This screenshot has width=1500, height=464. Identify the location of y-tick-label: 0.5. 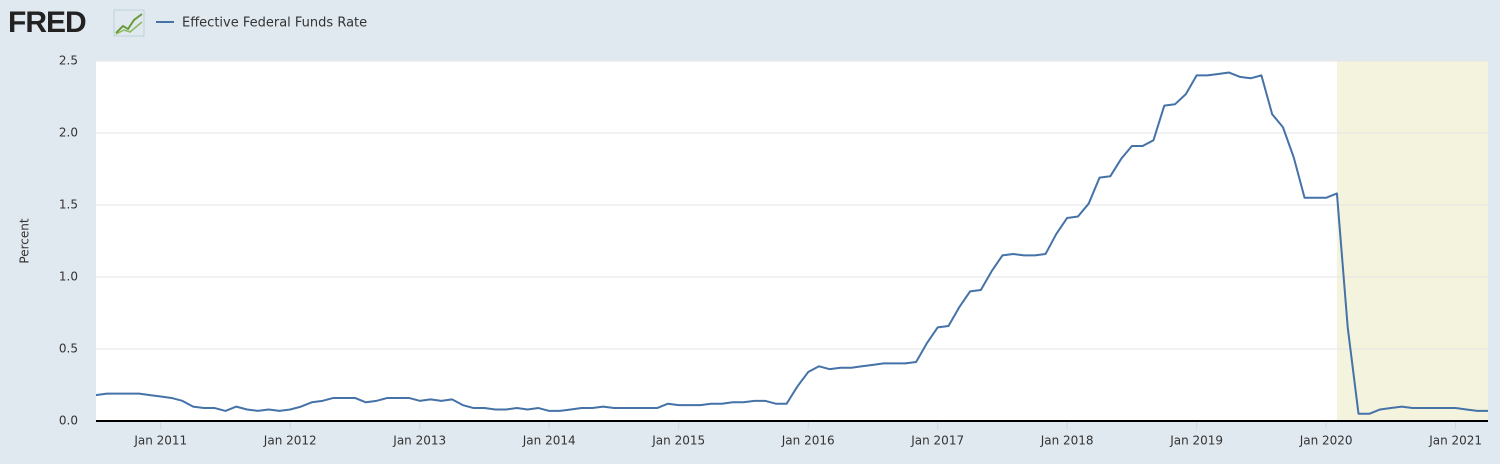
(68, 349).